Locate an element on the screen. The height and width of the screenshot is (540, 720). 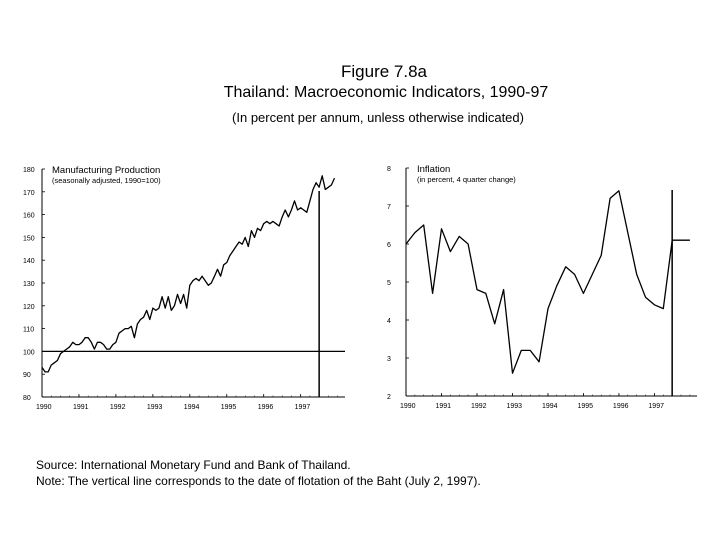
y-tick-label: 7 is located at coordinates (389, 207).